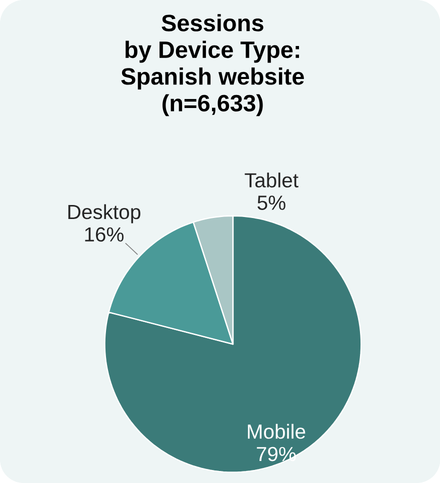 The height and width of the screenshot is (483, 440). Describe the element at coordinates (271, 203) in the screenshot. I see `data-label: 5%` at that location.